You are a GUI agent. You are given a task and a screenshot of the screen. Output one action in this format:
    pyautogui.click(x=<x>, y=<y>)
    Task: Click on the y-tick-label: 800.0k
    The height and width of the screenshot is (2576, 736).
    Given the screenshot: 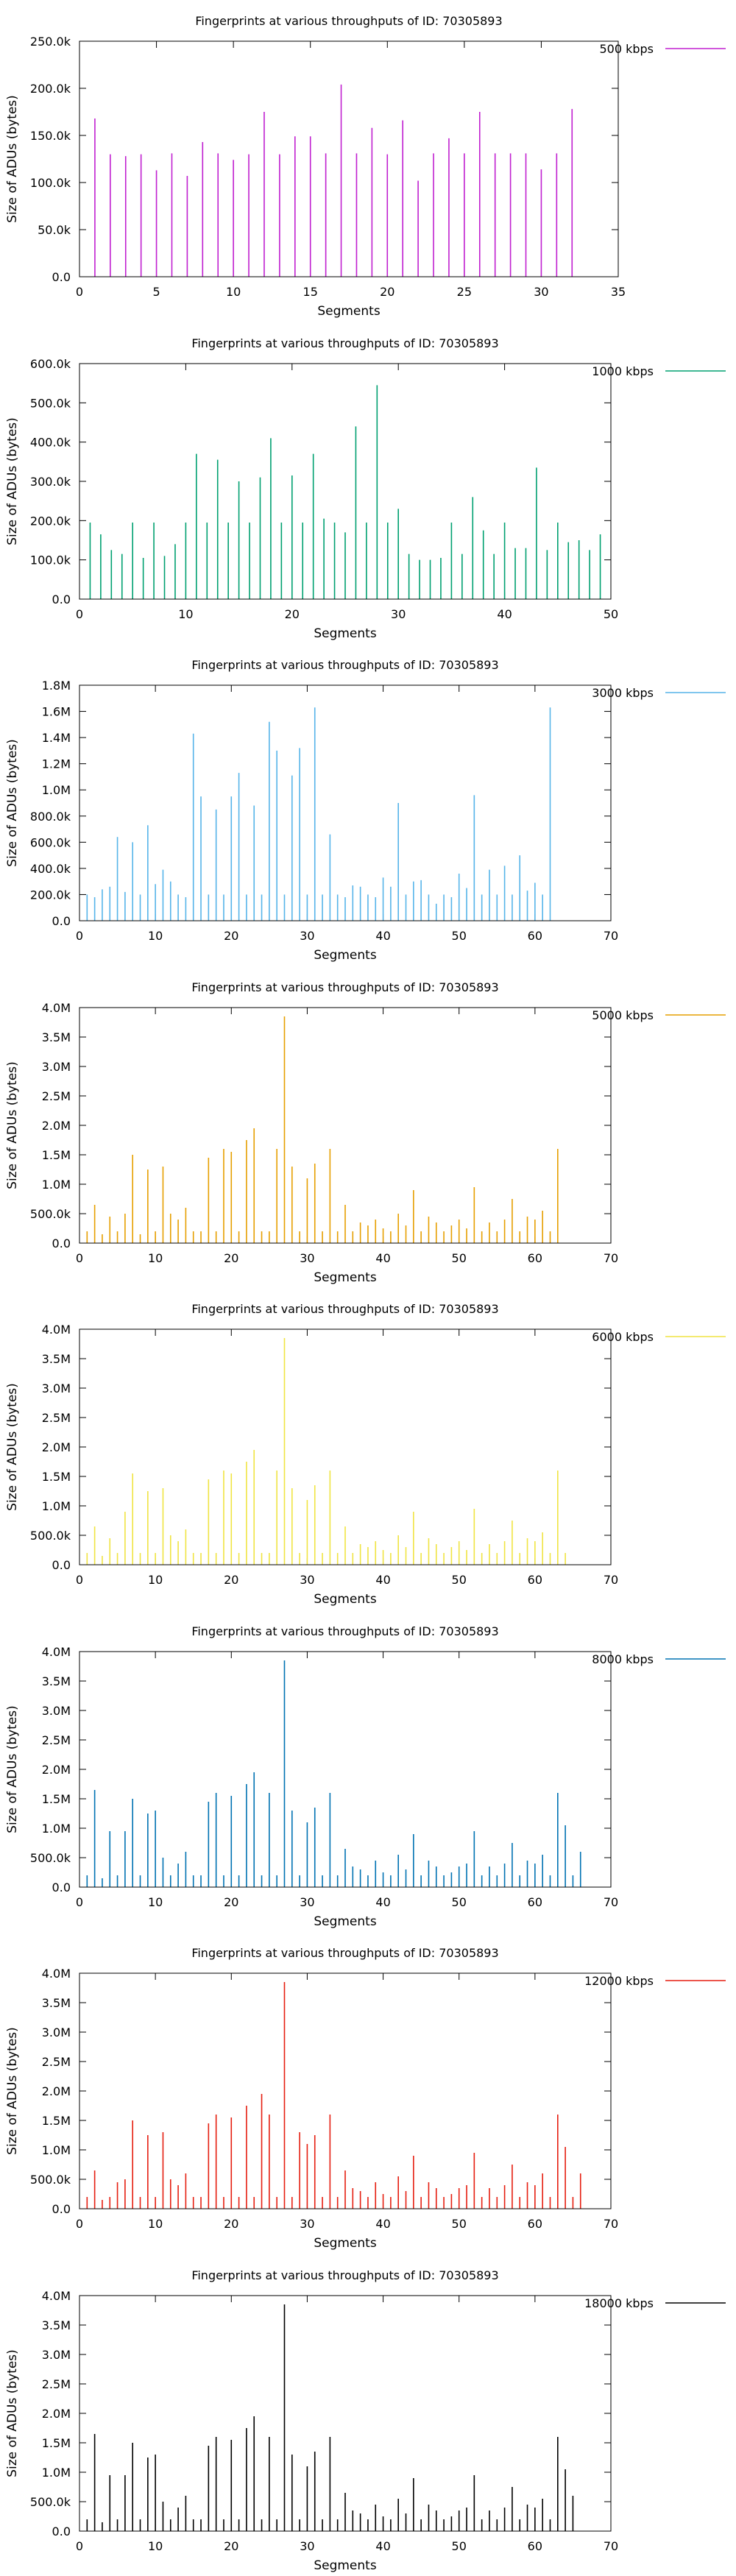 What is the action you would take?
    pyautogui.click(x=50, y=817)
    